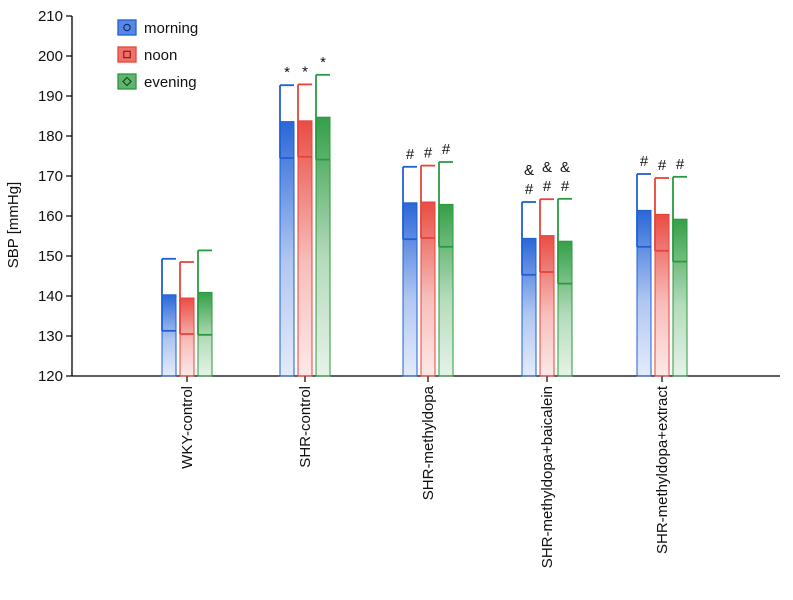  Describe the element at coordinates (50, 336) in the screenshot. I see `y-tick-label: 130` at that location.